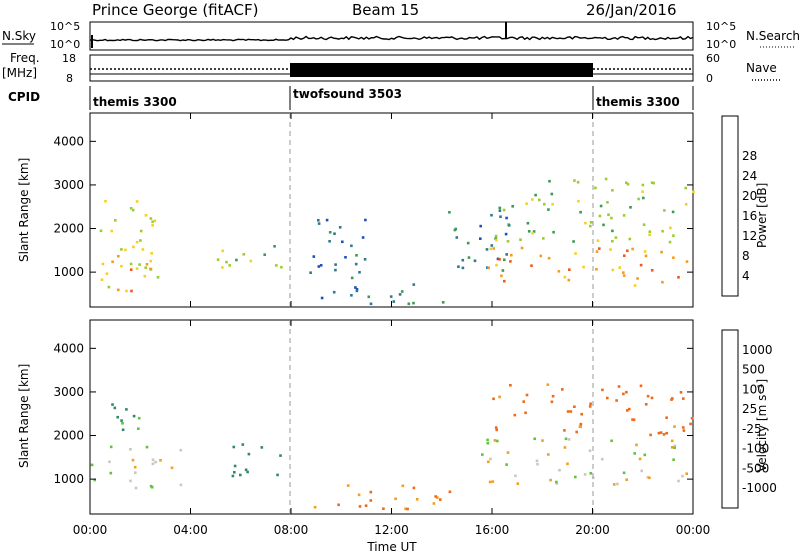  Describe the element at coordinates (25, 58) in the screenshot. I see `freq-label: Freq.` at that location.